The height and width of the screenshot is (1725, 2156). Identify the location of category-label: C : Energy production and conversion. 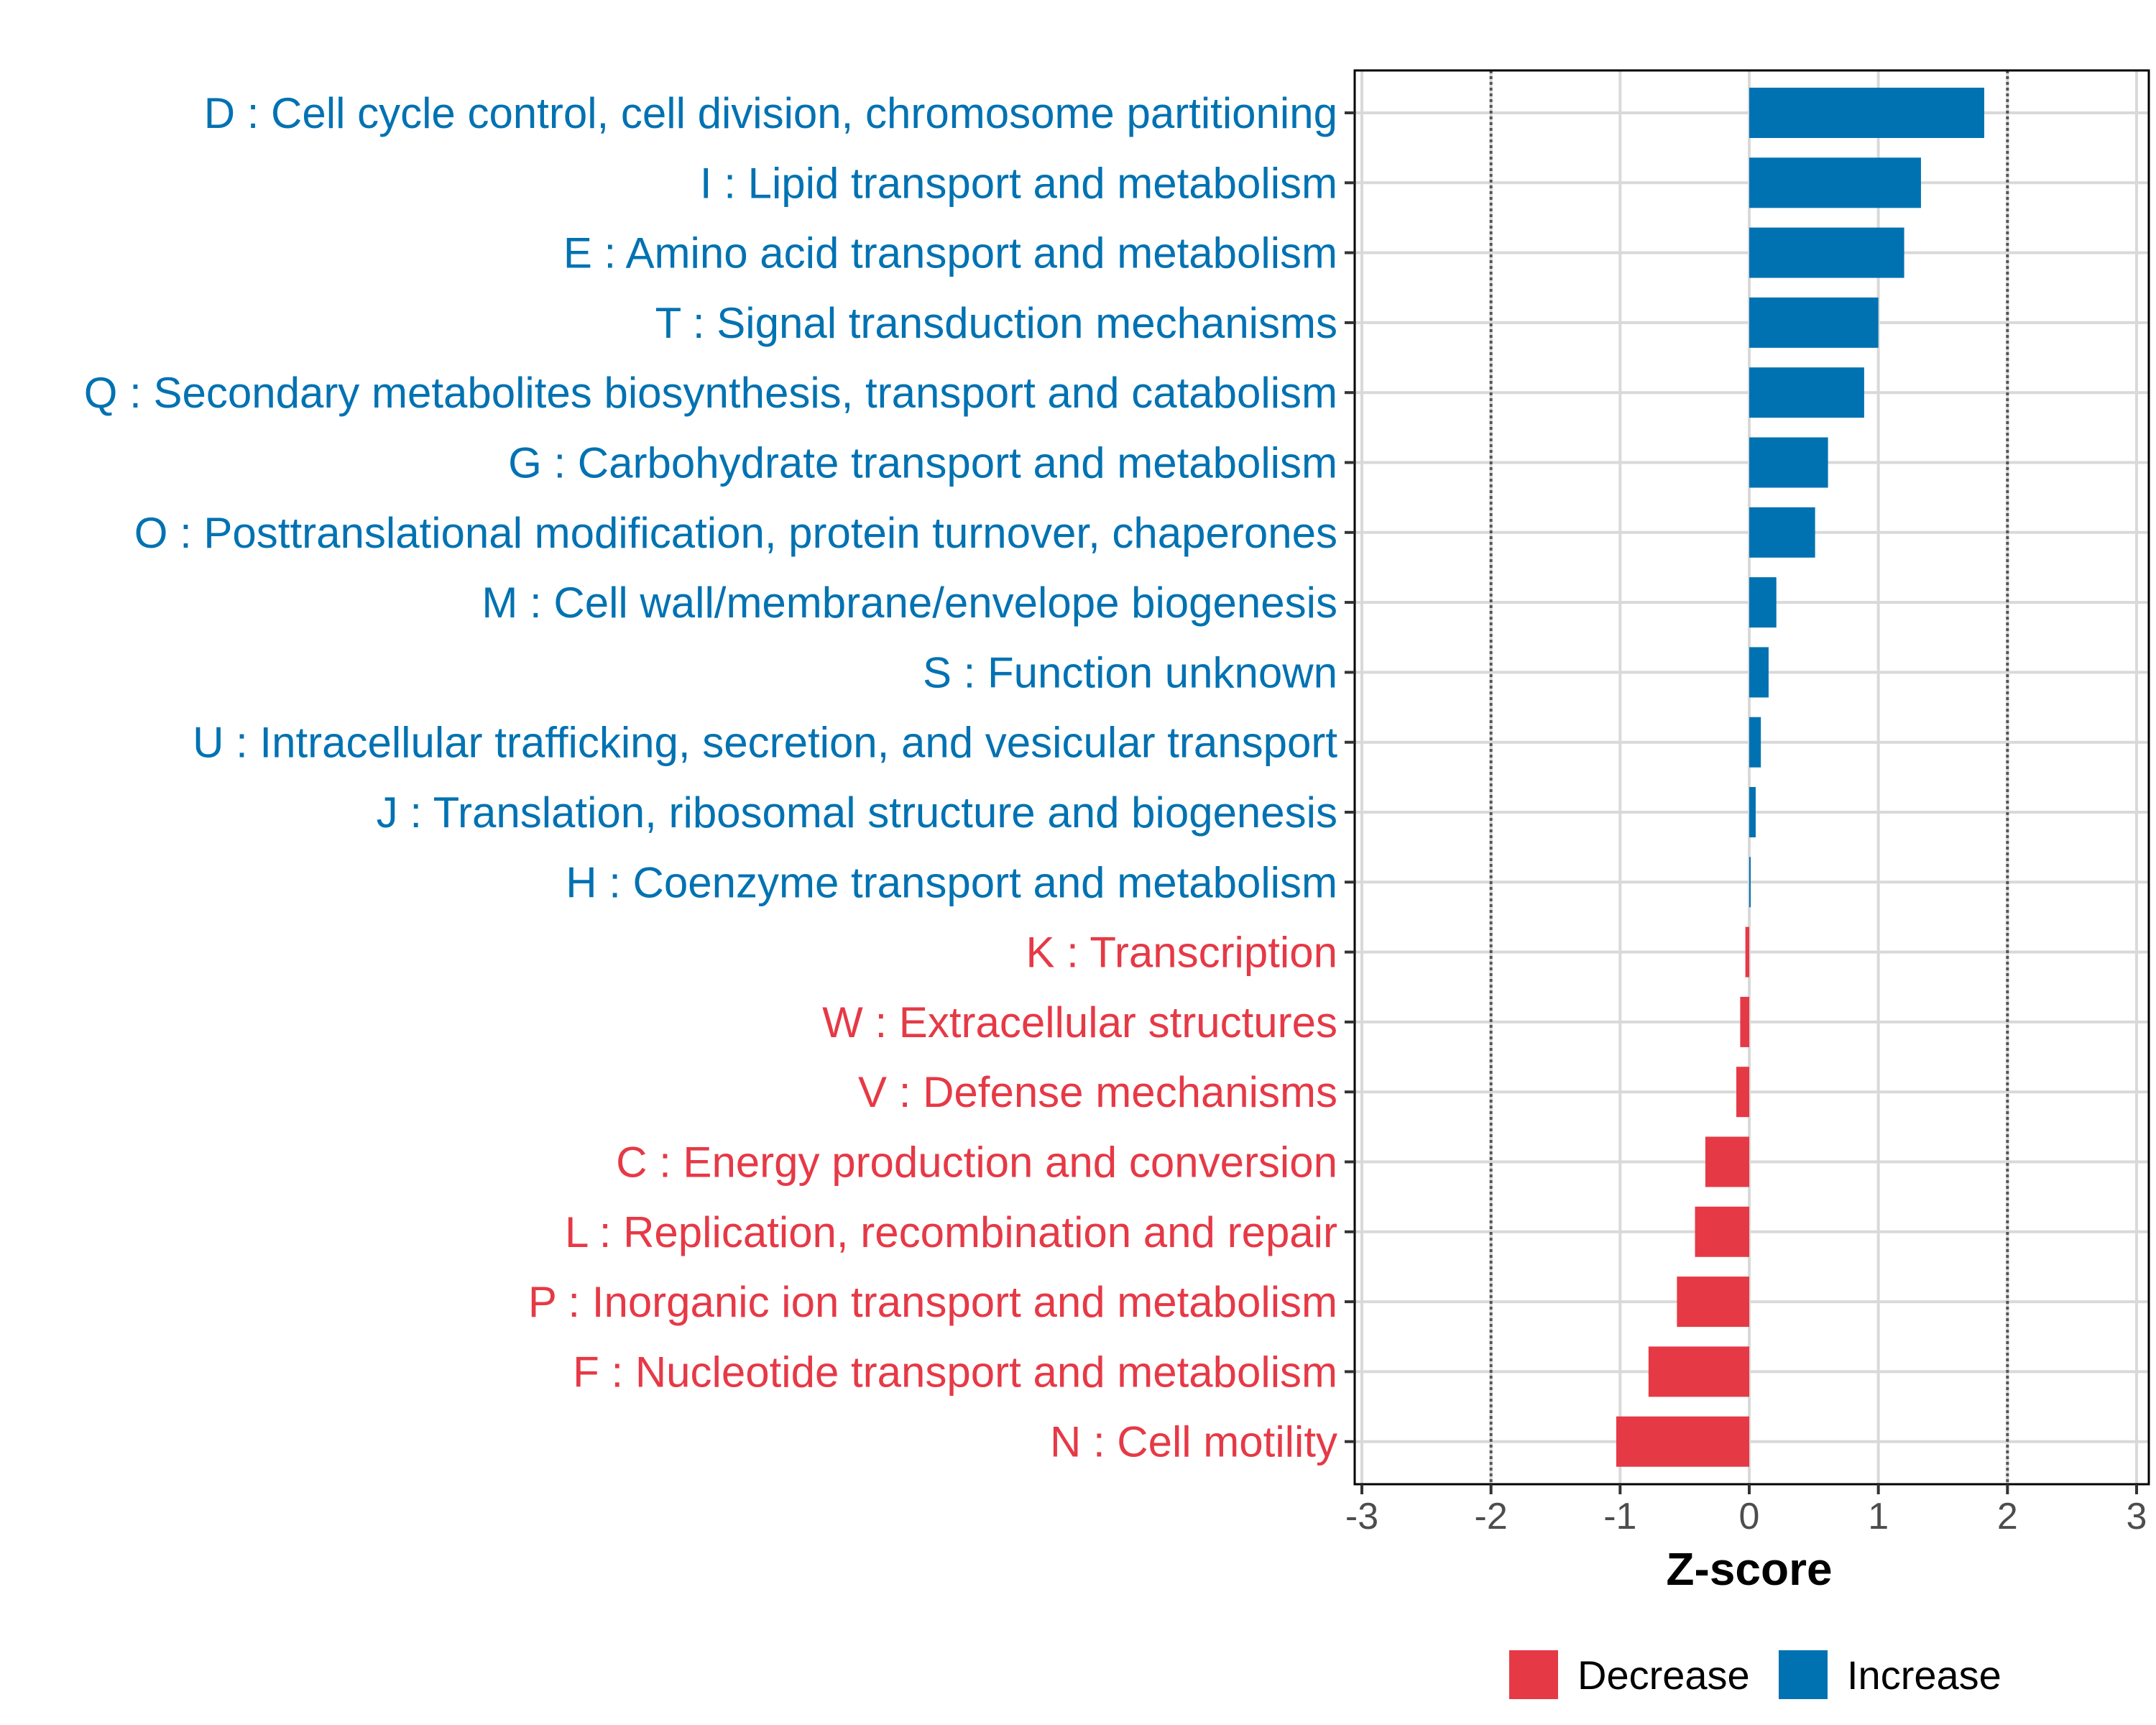
(977, 1162).